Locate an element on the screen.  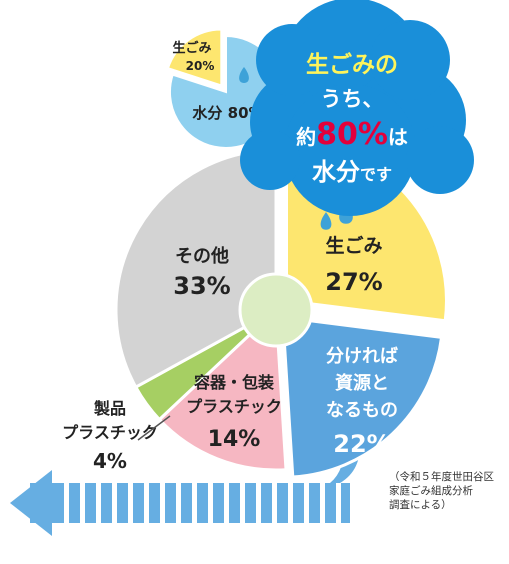
source-note: （令和５年度世田谷区 家庭ごみ組成分析 調査による） is located at coordinates (449, 491).